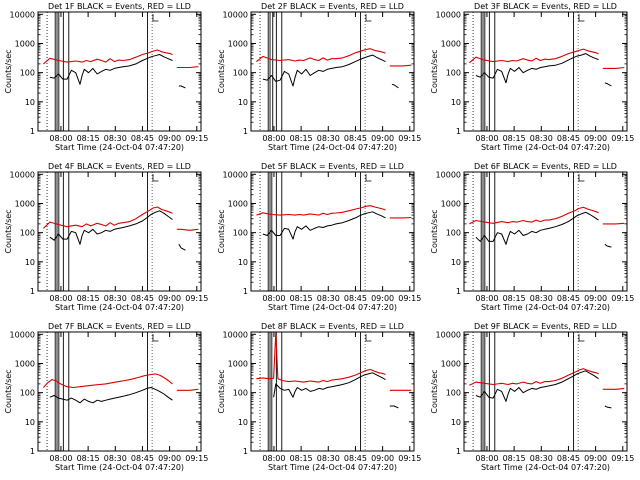 Image resolution: width=640 pixels, height=480 pixels. Describe the element at coordinates (332, 166) in the screenshot. I see `panel-title: Det 5F BLACK = Events, RED = LLD` at that location.